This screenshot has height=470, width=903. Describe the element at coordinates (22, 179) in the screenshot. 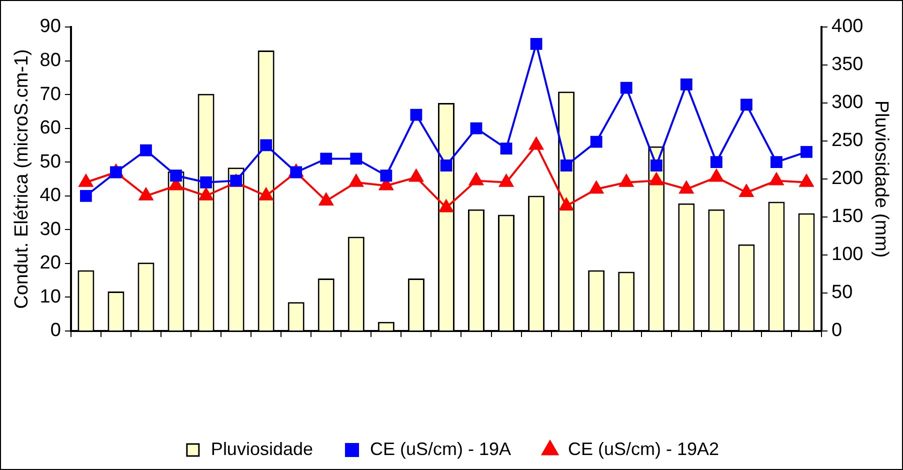

I see `y-axis-title: Condut. Elétrica (microS.cm-1)` at that location.